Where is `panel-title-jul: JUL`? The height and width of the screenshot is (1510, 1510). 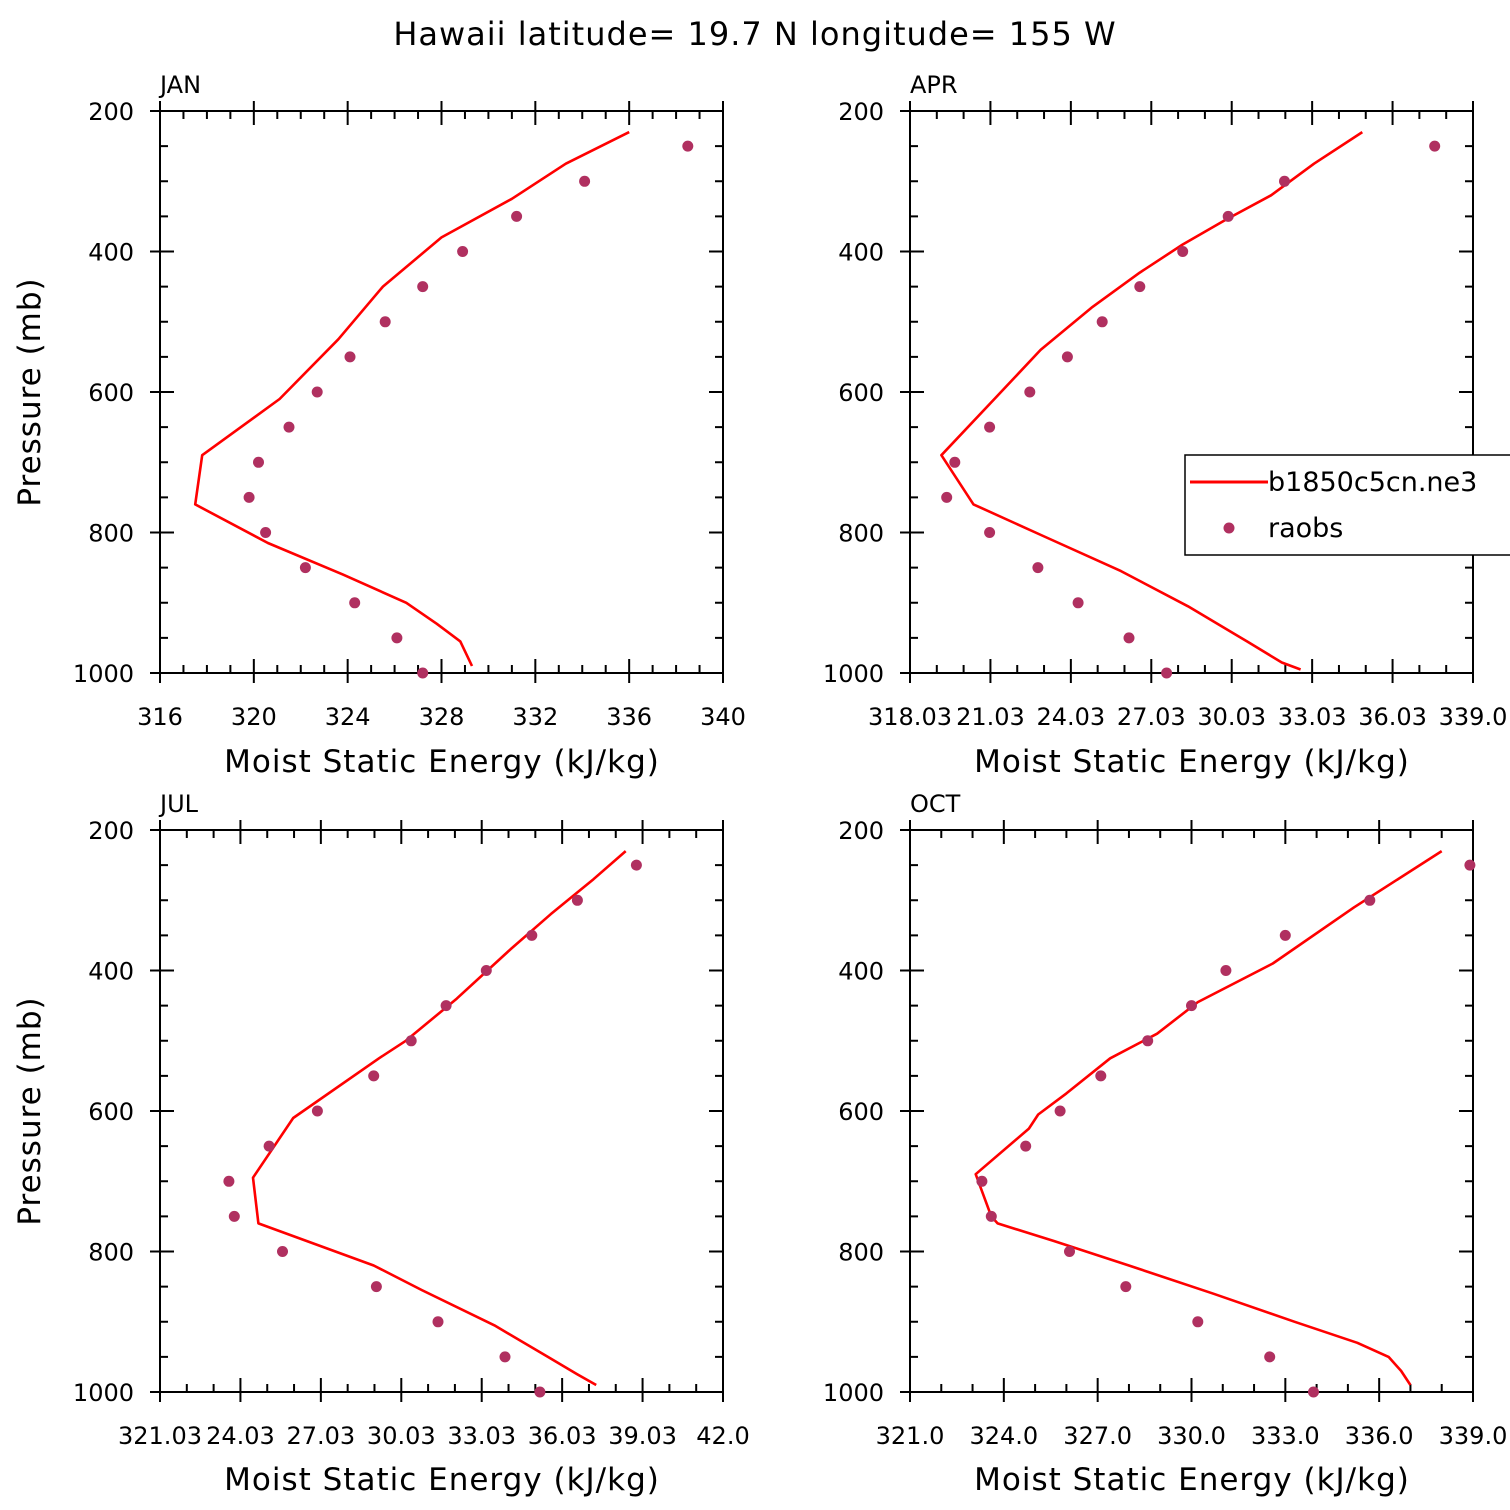
panel-title-jul: JUL is located at coordinates (178, 804).